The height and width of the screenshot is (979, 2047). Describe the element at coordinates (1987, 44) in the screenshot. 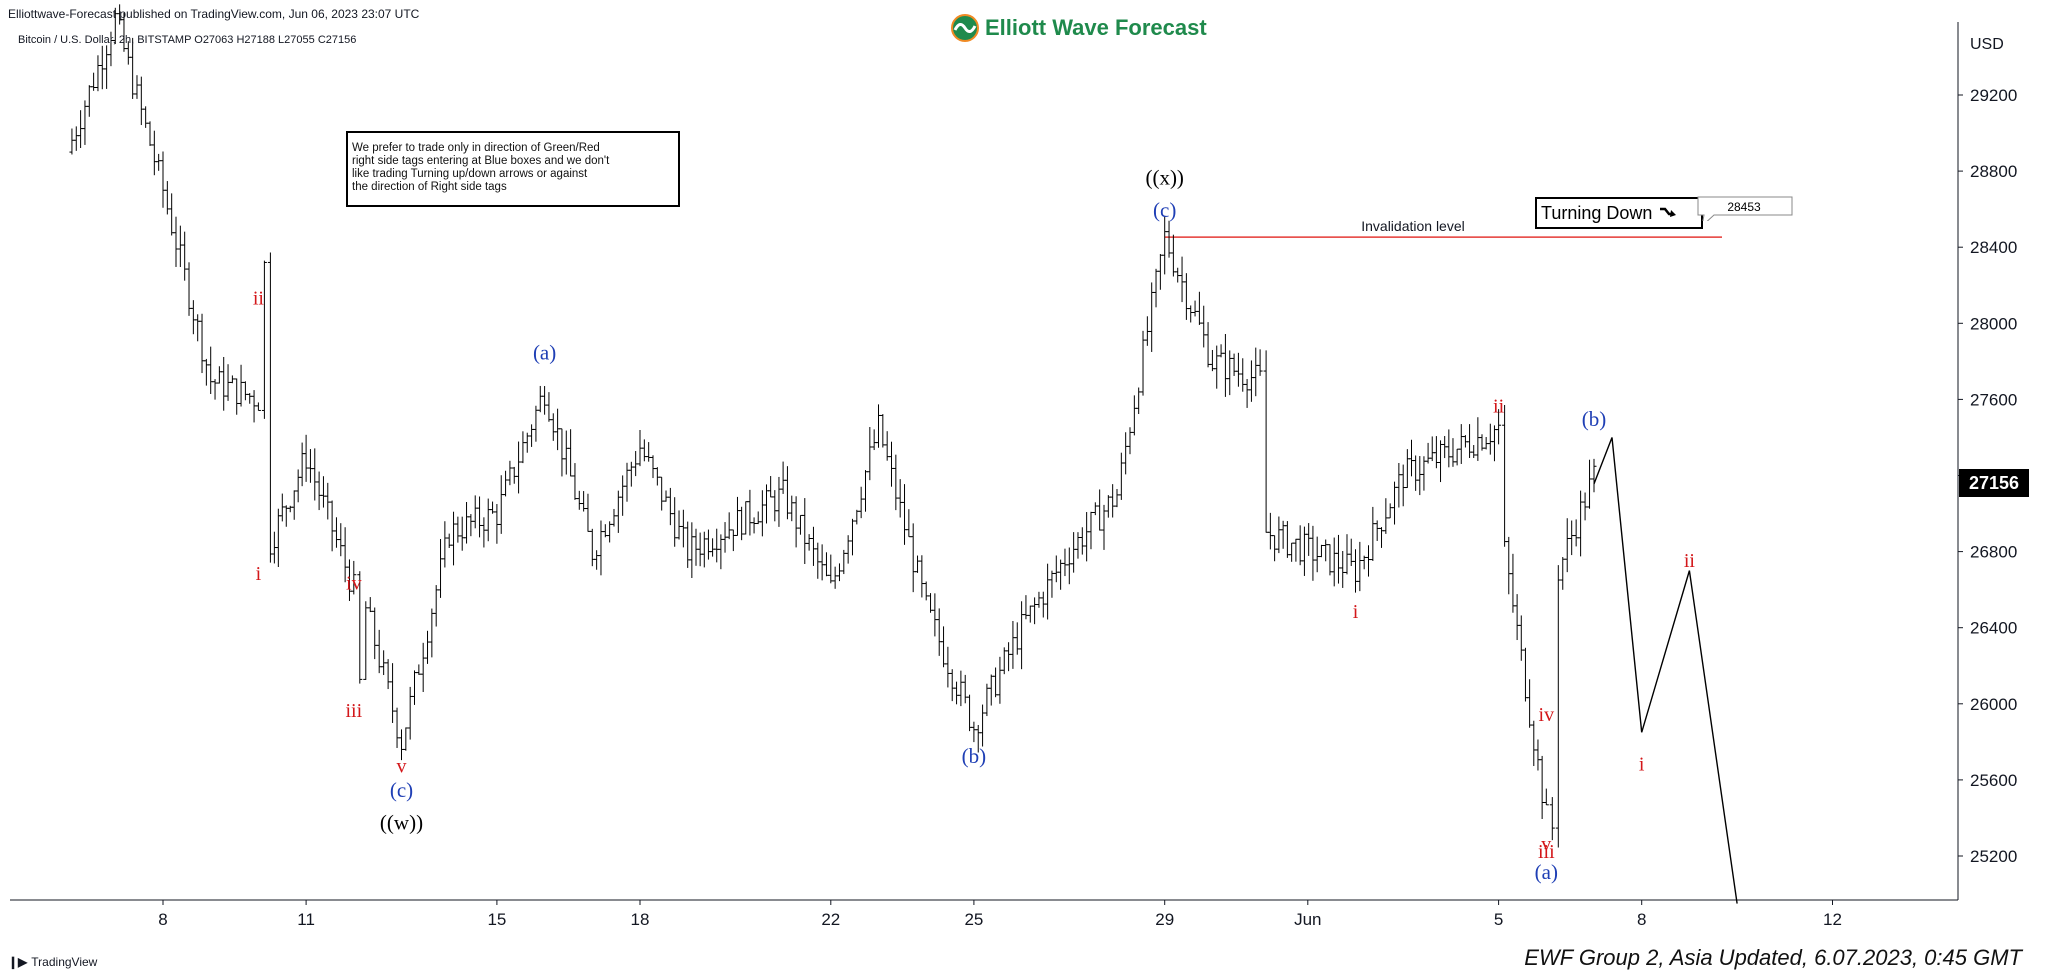

I see `currency-label: USD` at that location.